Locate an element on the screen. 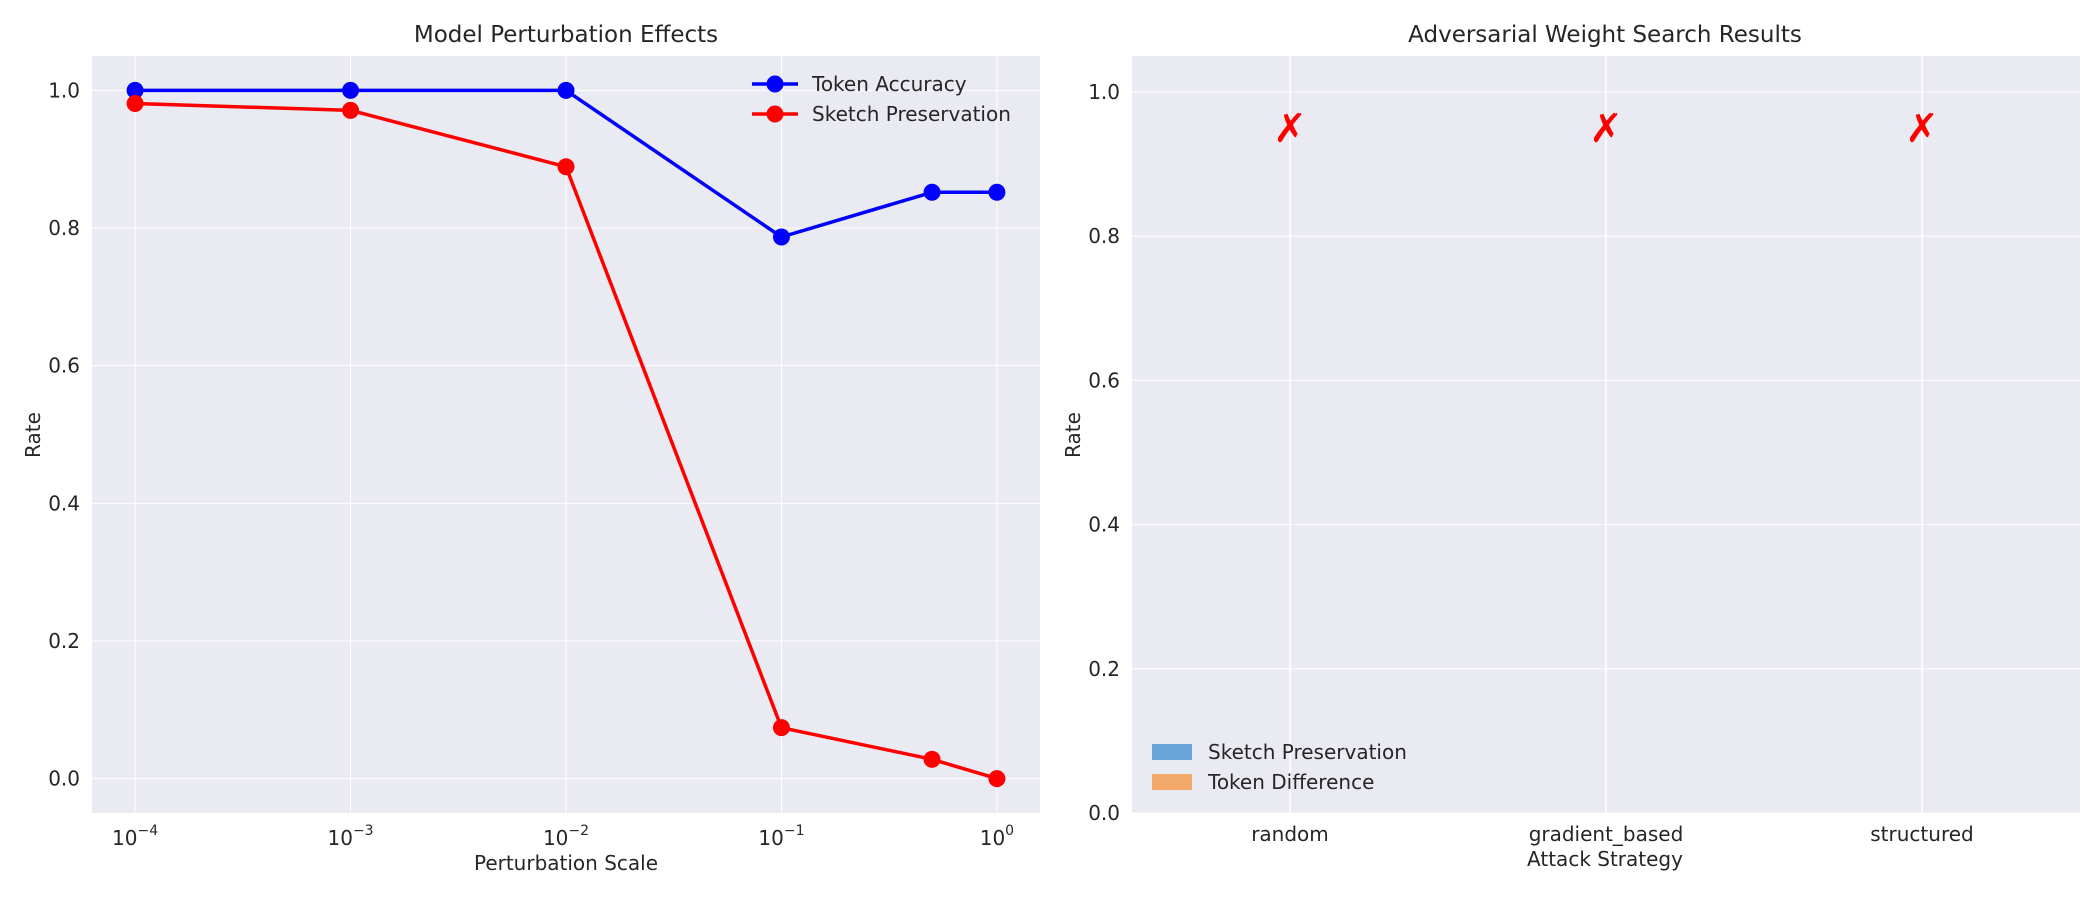 The height and width of the screenshot is (900, 2100). chart-title: Adversarial Weight Search Results is located at coordinates (1605, 35).